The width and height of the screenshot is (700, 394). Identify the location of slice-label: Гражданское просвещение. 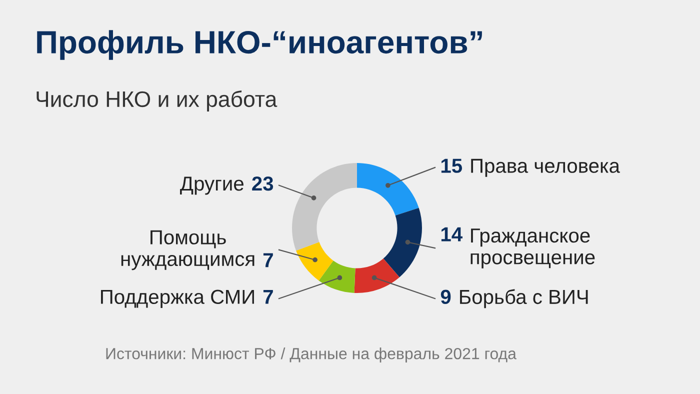
(532, 248).